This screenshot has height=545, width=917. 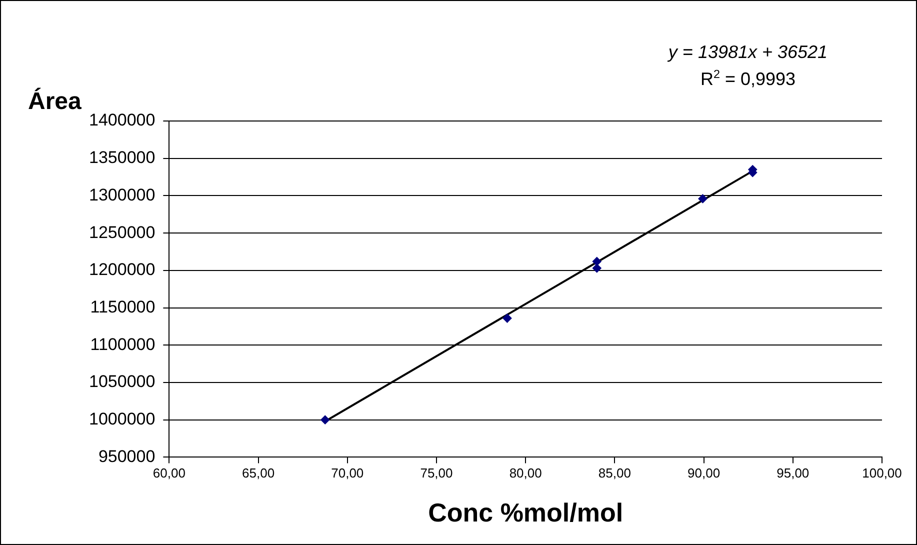 What do you see at coordinates (122, 270) in the screenshot?
I see `y-tick-label: 1200000` at bounding box center [122, 270].